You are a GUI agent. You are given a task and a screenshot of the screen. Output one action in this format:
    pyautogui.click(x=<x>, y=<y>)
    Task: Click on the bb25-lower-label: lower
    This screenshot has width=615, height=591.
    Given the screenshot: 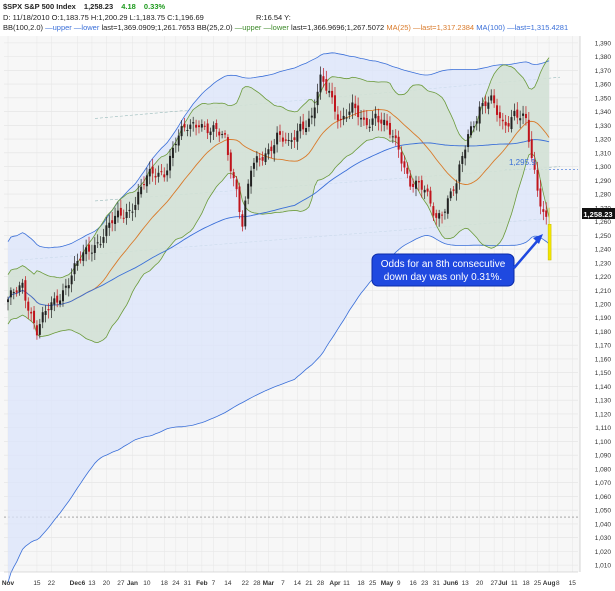 What is the action you would take?
    pyautogui.click(x=279, y=27)
    